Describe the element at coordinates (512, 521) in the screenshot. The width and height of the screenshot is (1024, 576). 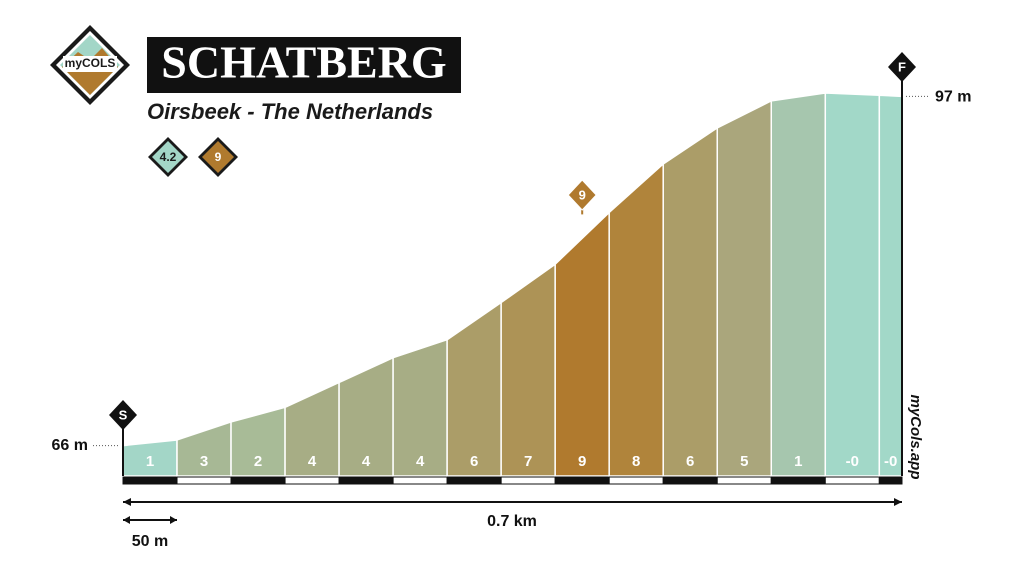
I see `distance-label: 0.7 km` at that location.